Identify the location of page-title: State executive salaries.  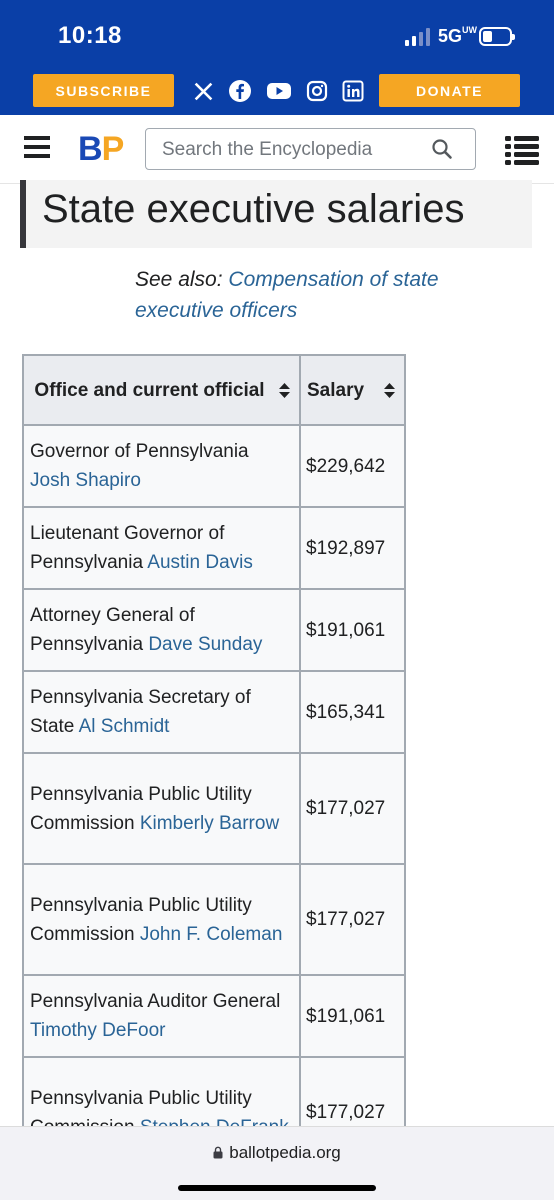
(253, 209).